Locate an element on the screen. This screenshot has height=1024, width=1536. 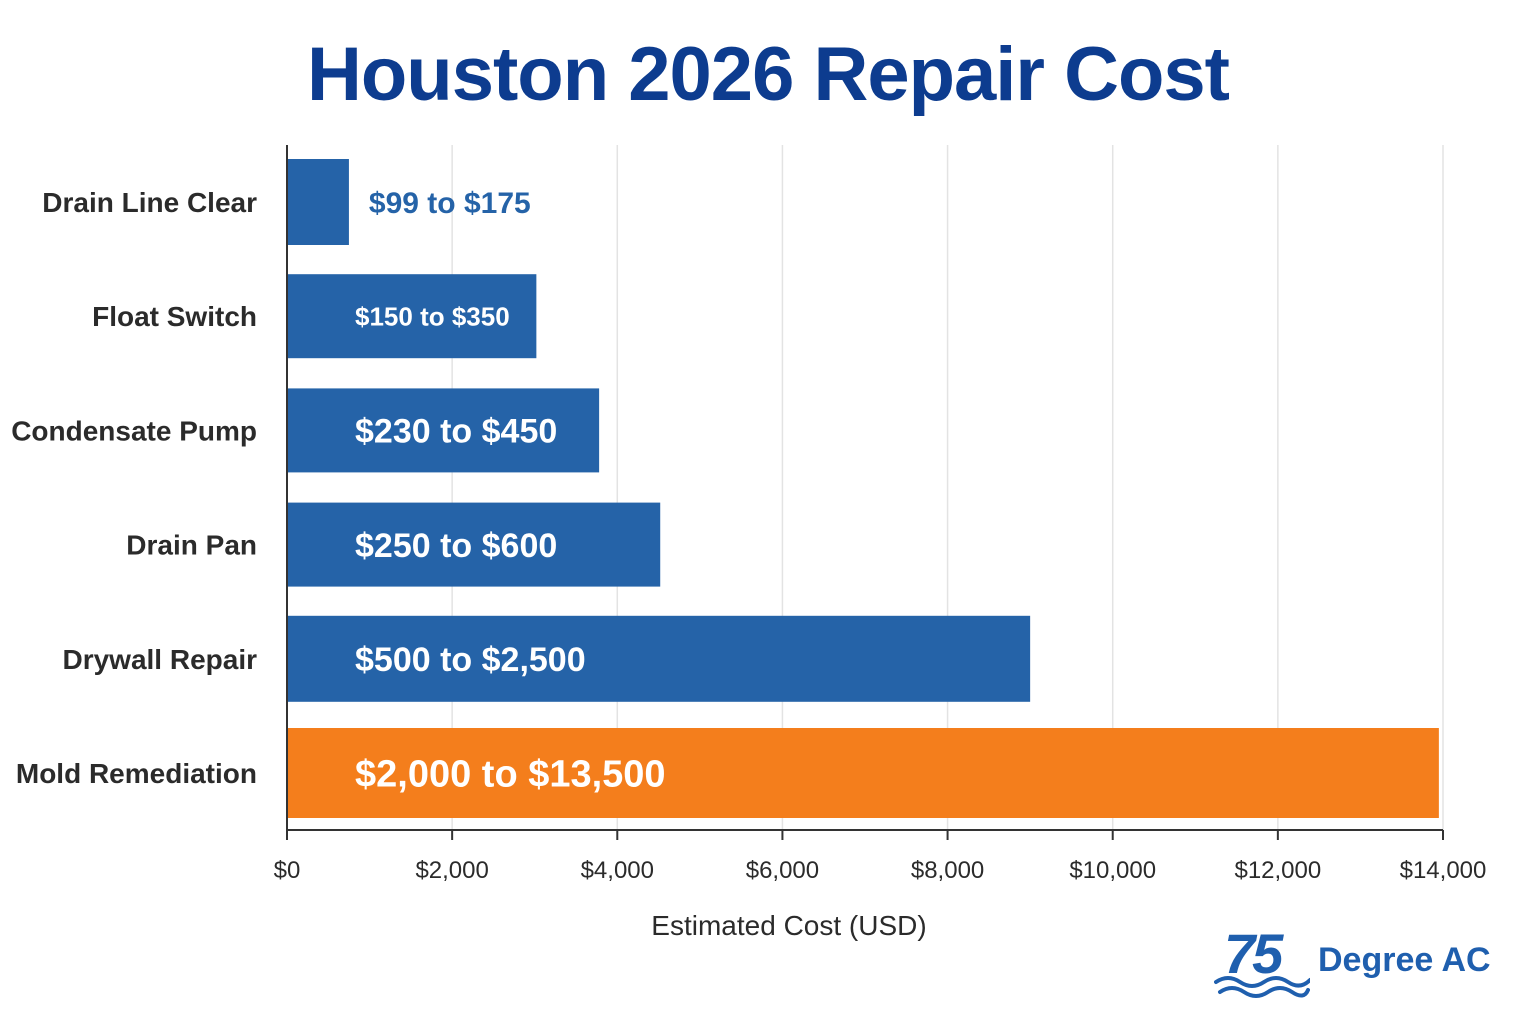
category-label: Drain Line Clear is located at coordinates (149, 202).